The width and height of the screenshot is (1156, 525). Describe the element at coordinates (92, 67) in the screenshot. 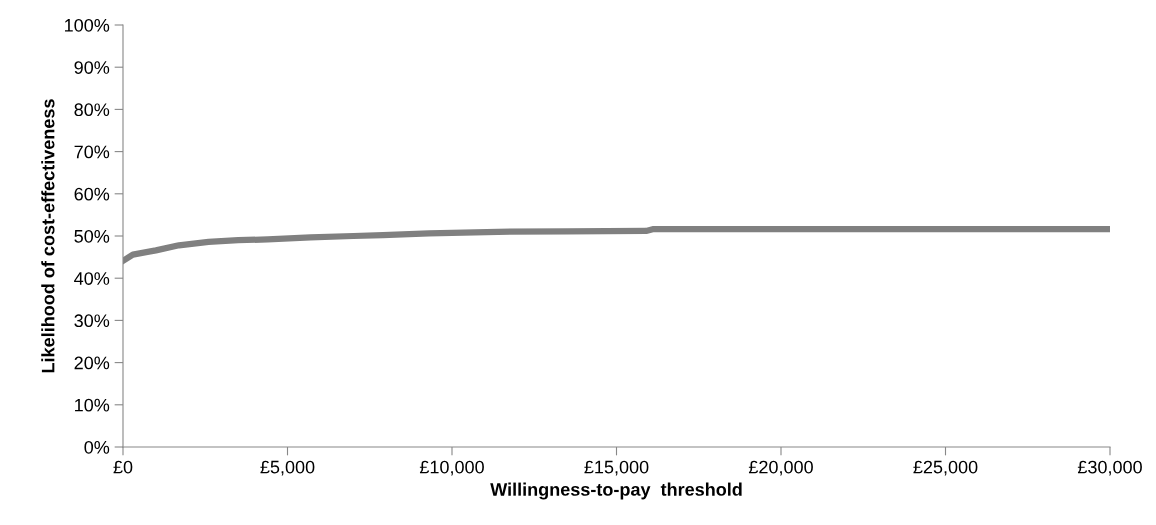

I see `y-tick-label: 90%` at that location.